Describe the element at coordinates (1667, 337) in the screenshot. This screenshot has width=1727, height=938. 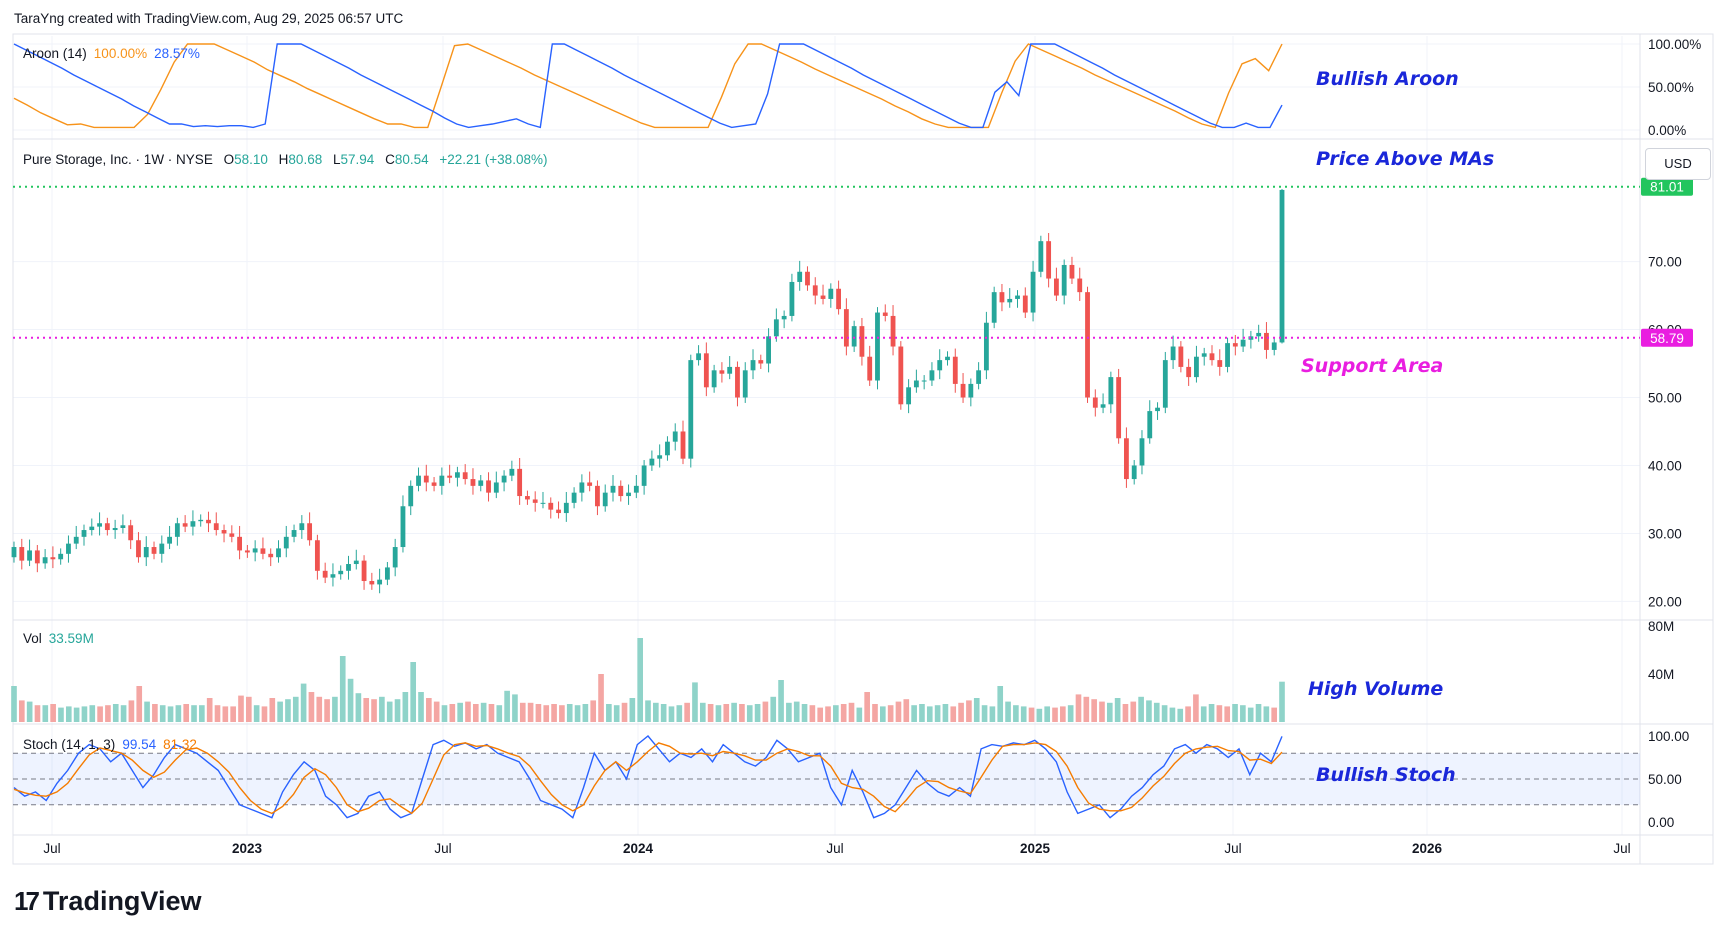
I see `support-price-tag` at that location.